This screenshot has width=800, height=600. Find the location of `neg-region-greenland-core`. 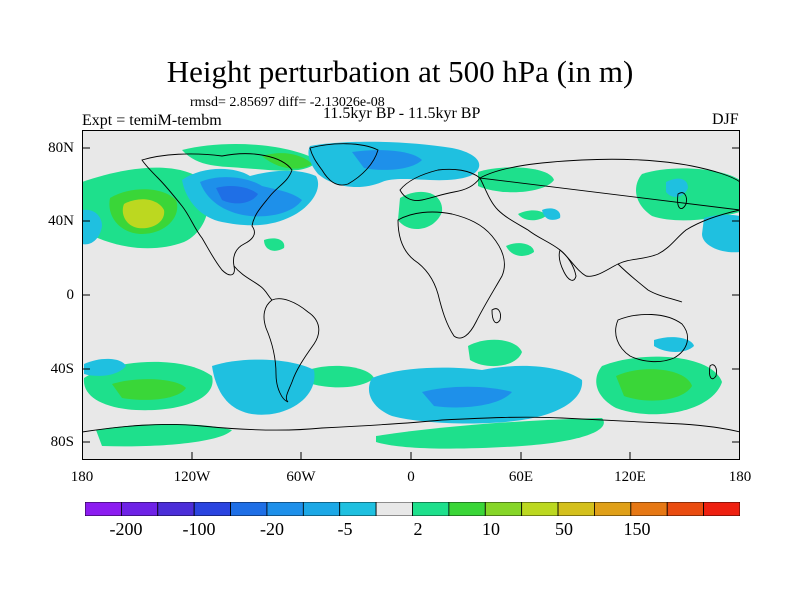

neg-region-greenland-core is located at coordinates (387, 160).